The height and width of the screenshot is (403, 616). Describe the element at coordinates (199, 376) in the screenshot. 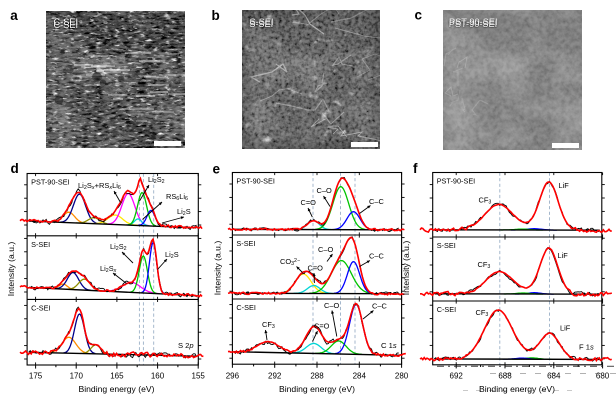

I see `svg-text: 155` at that location.